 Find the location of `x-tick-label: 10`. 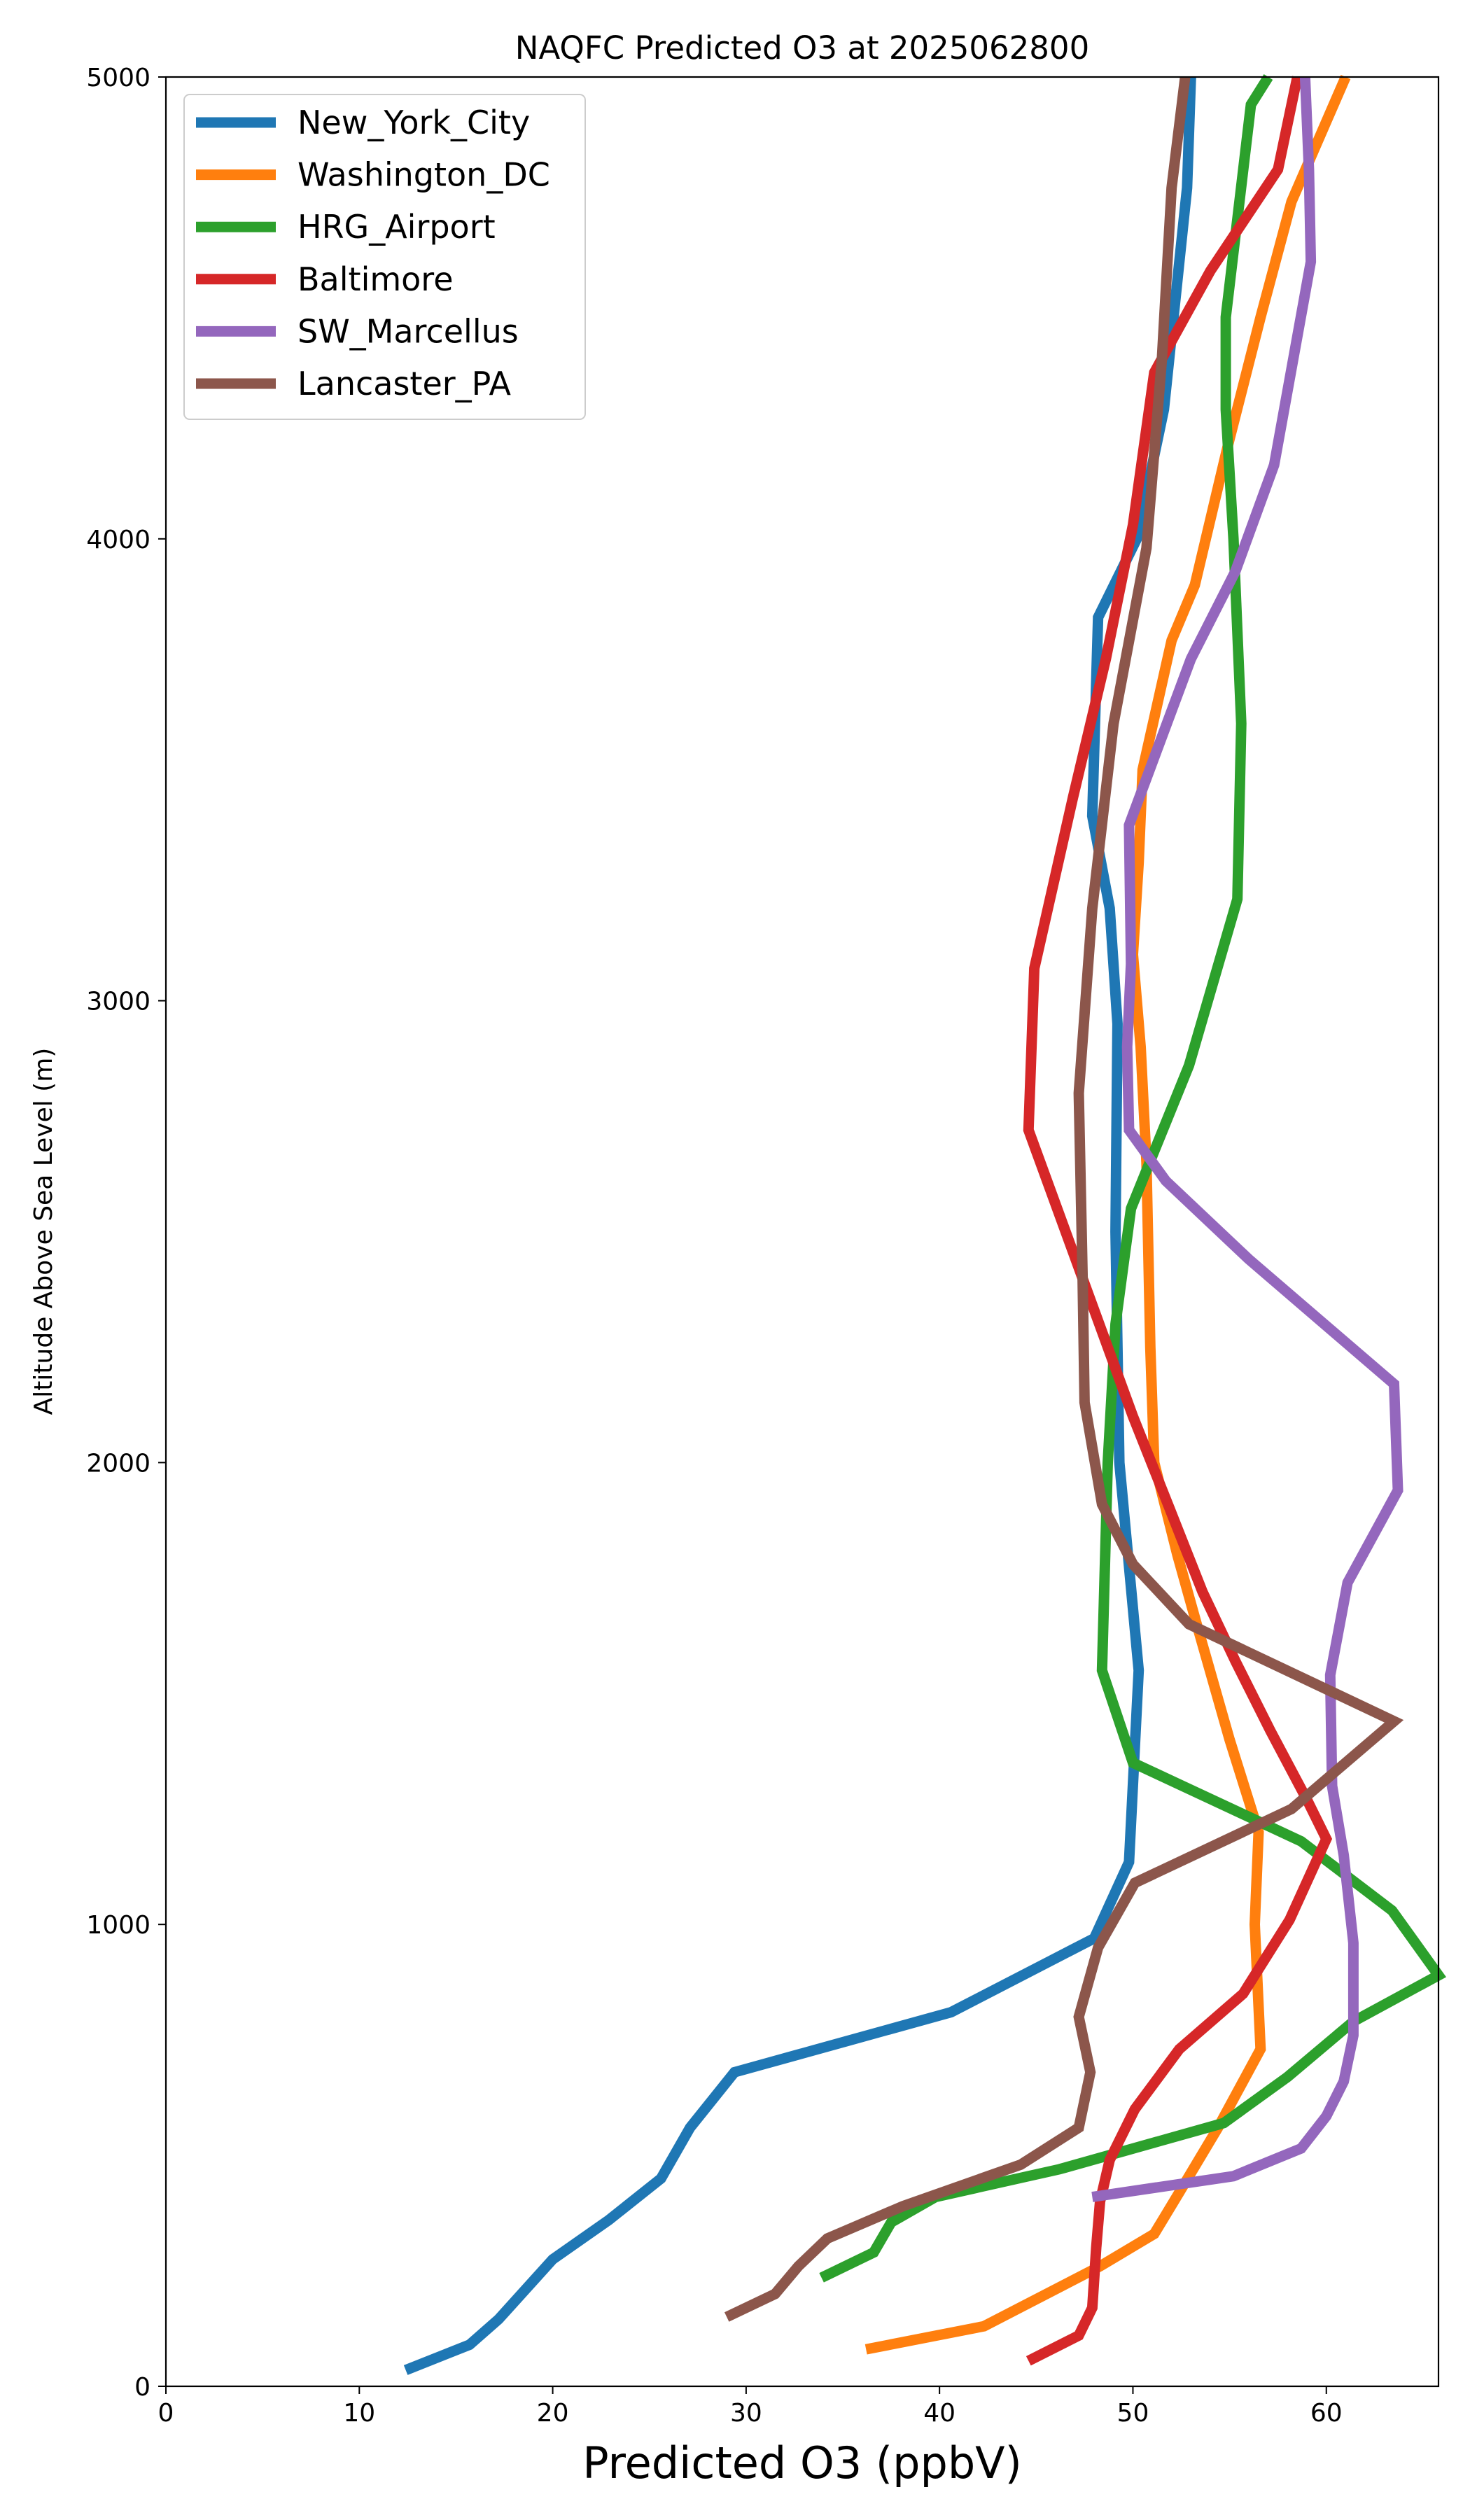

x-tick-label: 10 is located at coordinates (359, 2413).